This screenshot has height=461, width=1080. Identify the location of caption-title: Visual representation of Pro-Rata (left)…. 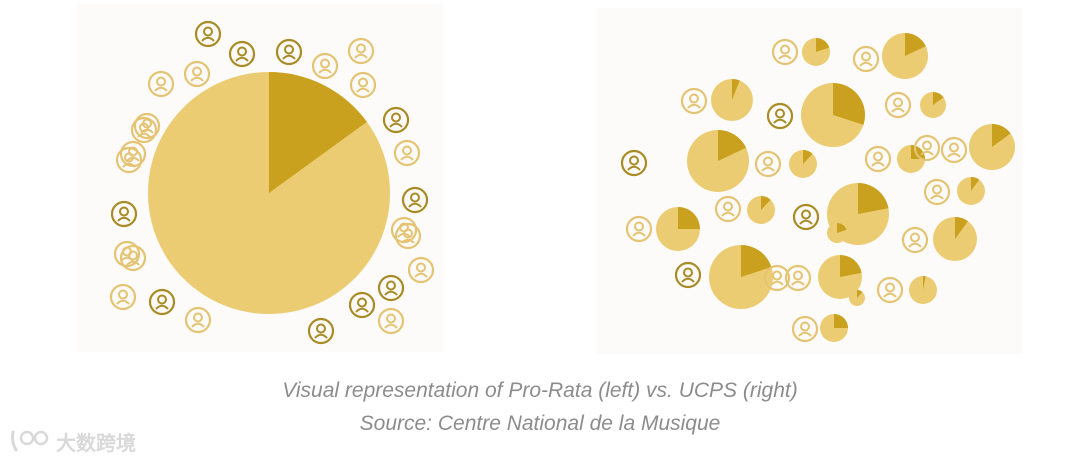
(540, 390).